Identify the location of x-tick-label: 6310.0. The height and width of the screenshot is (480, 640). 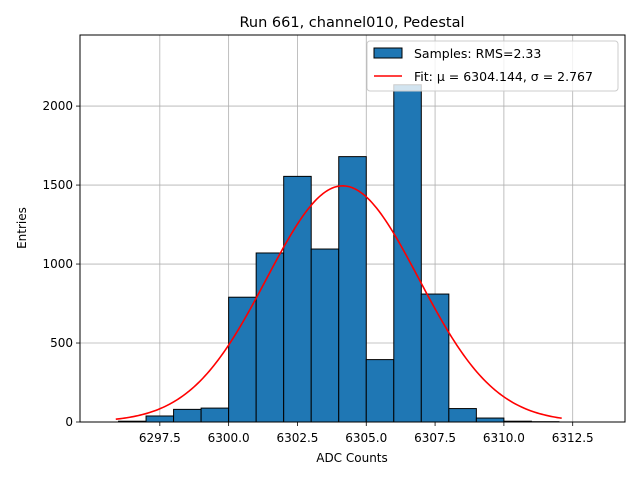
(504, 438).